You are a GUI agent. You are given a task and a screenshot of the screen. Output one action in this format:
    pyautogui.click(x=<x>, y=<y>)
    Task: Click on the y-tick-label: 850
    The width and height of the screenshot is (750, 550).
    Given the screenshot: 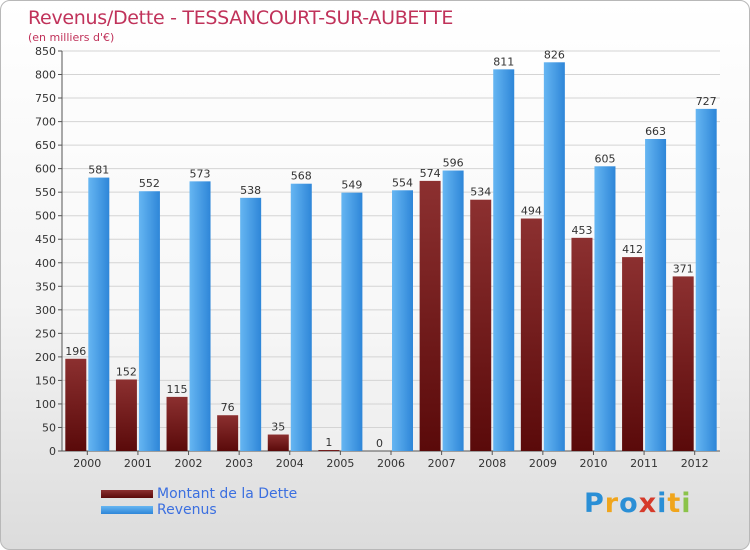 What is the action you would take?
    pyautogui.click(x=45, y=51)
    